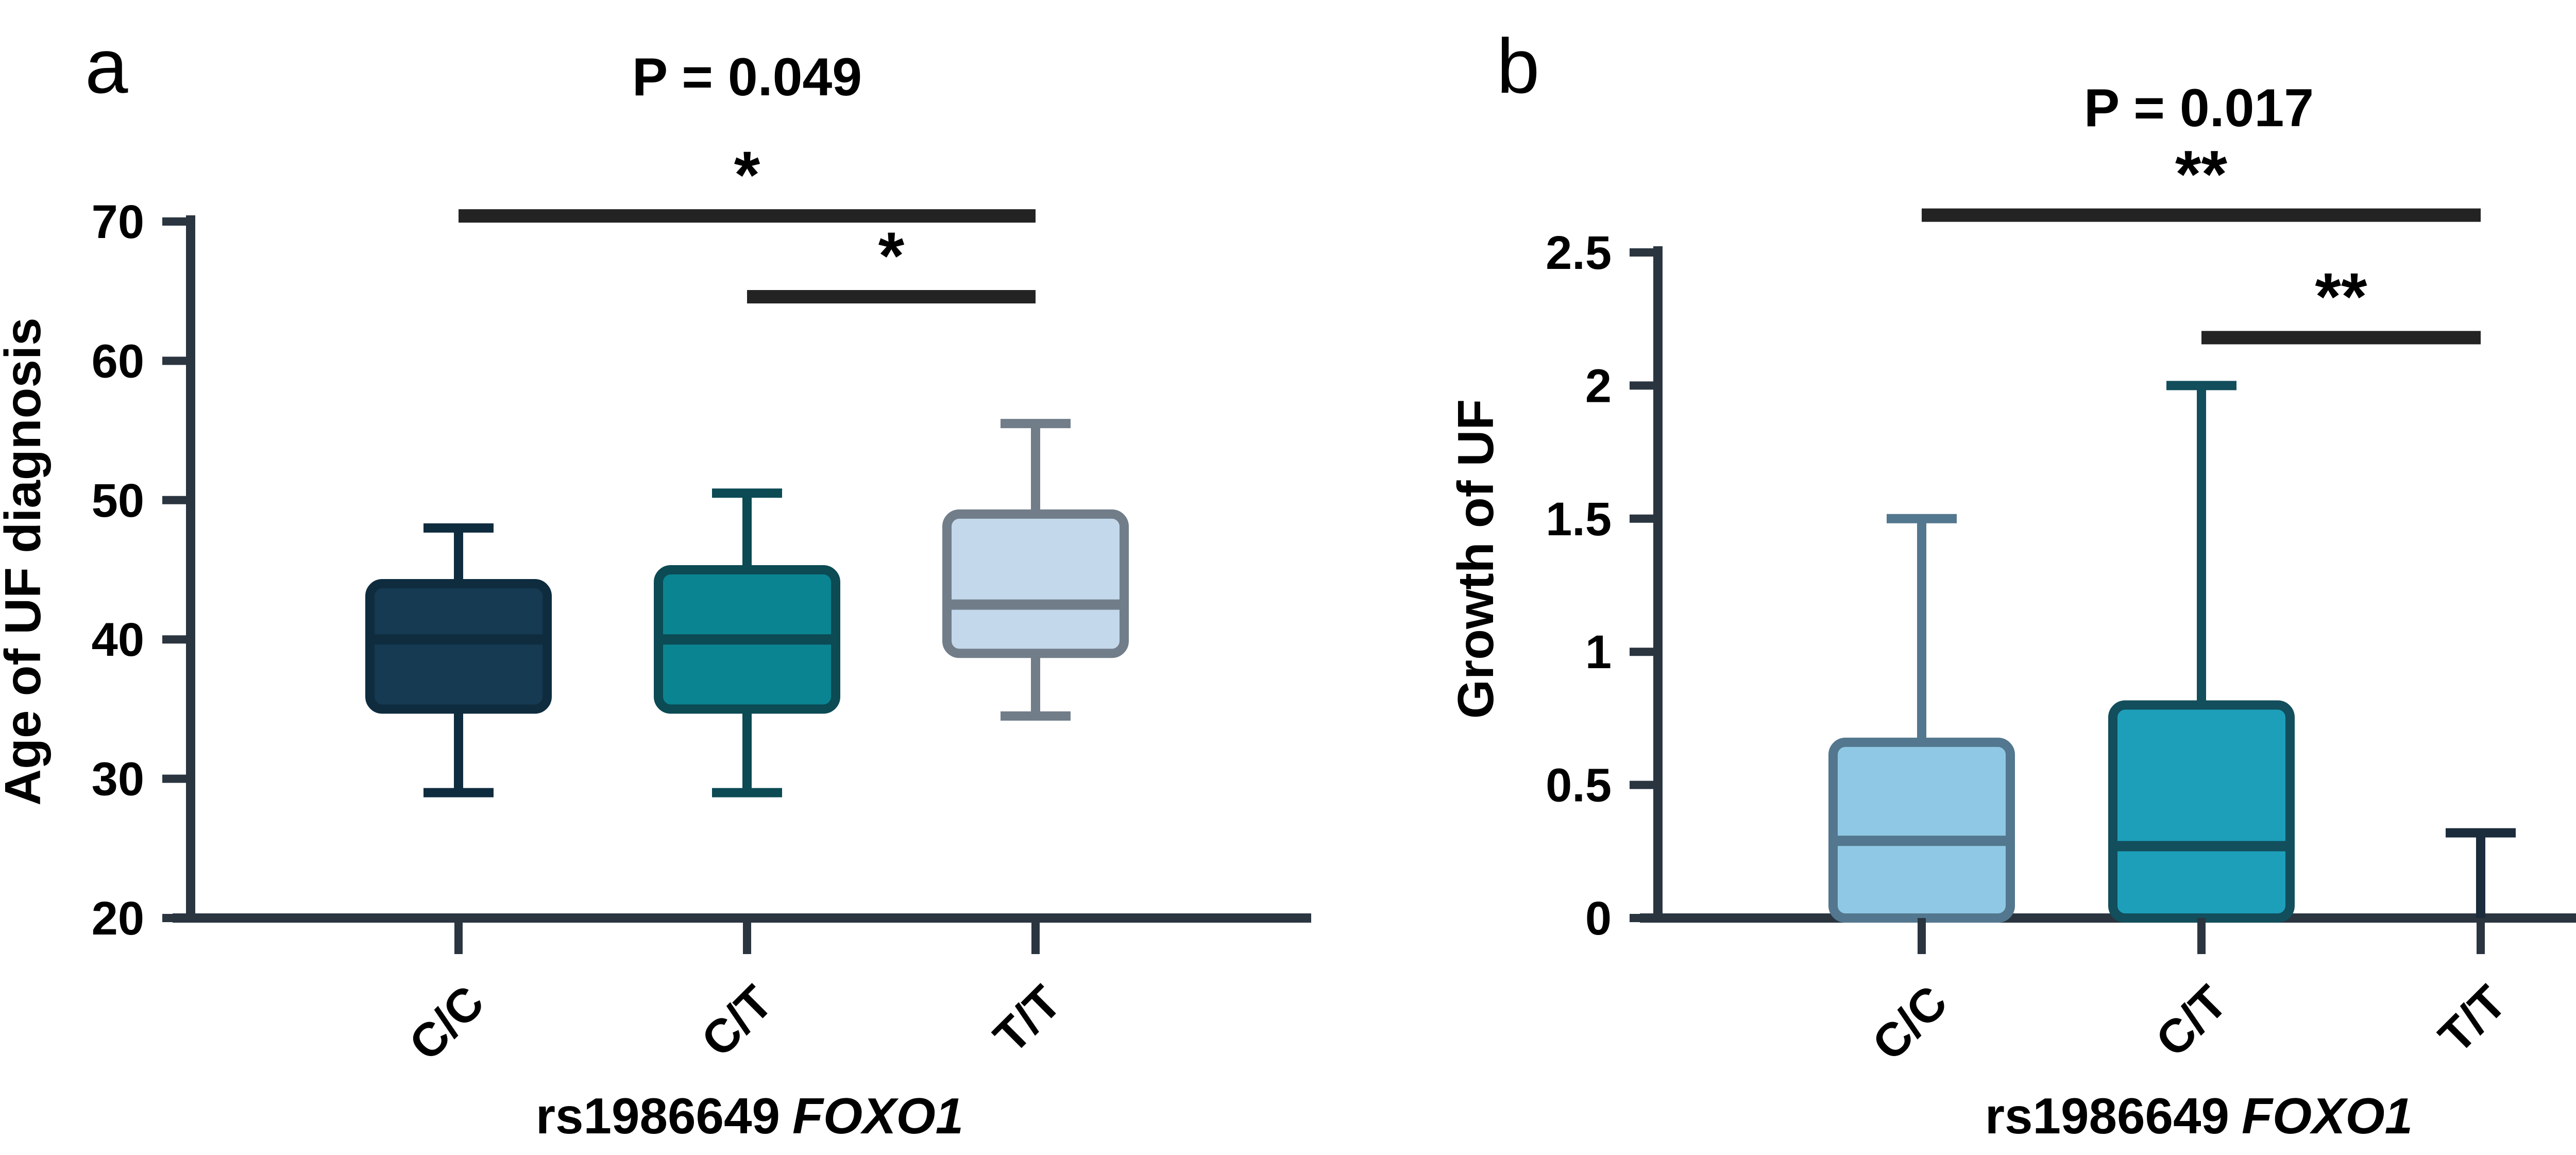 The image size is (2576, 1155). I want to click on y-tick-label: 70, so click(118, 222).